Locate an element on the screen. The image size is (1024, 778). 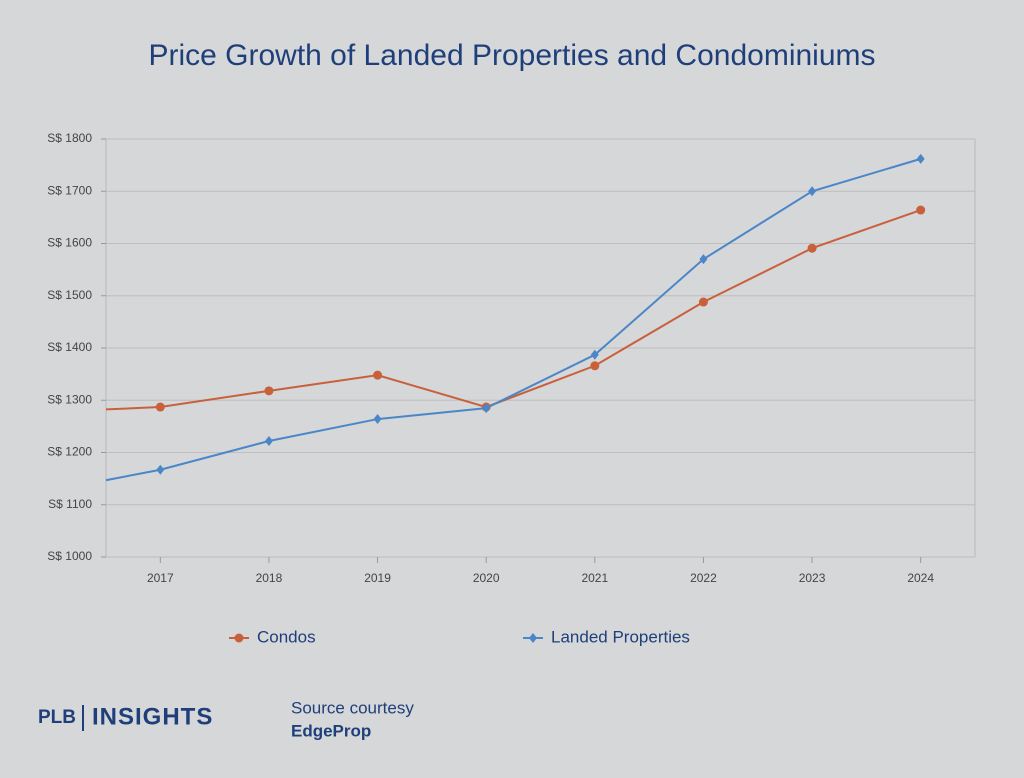
legend-label: Landed Properties is located at coordinates (620, 636).